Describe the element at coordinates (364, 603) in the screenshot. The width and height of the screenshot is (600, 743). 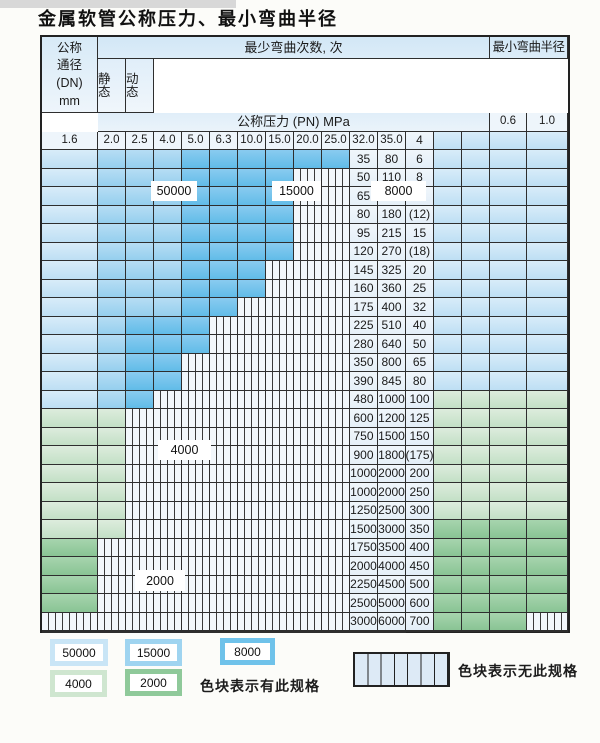
I see `static-value-cell: 2500` at that location.